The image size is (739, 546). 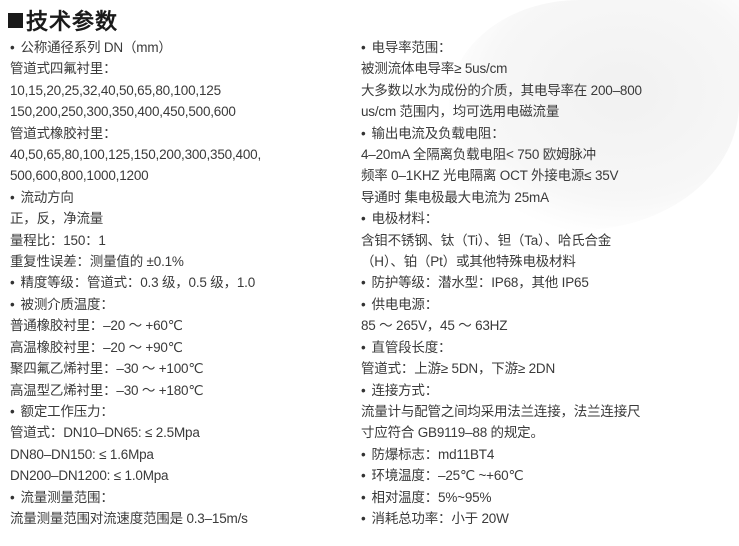 What do you see at coordinates (546, 475) in the screenshot?
I see `spec-heading: 环境温度：–25℃ ~+60℃` at bounding box center [546, 475].